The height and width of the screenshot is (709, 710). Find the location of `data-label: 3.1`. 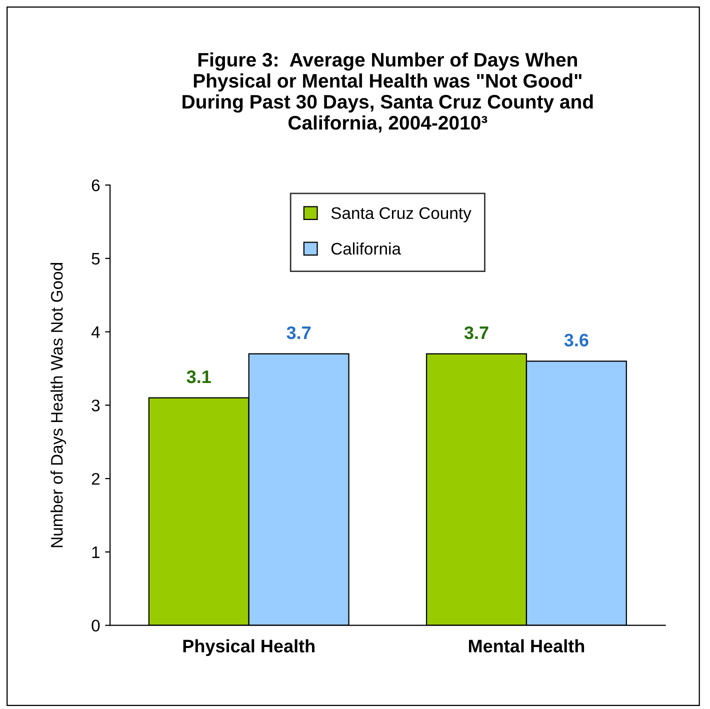

data-label: 3.1 is located at coordinates (198, 377).